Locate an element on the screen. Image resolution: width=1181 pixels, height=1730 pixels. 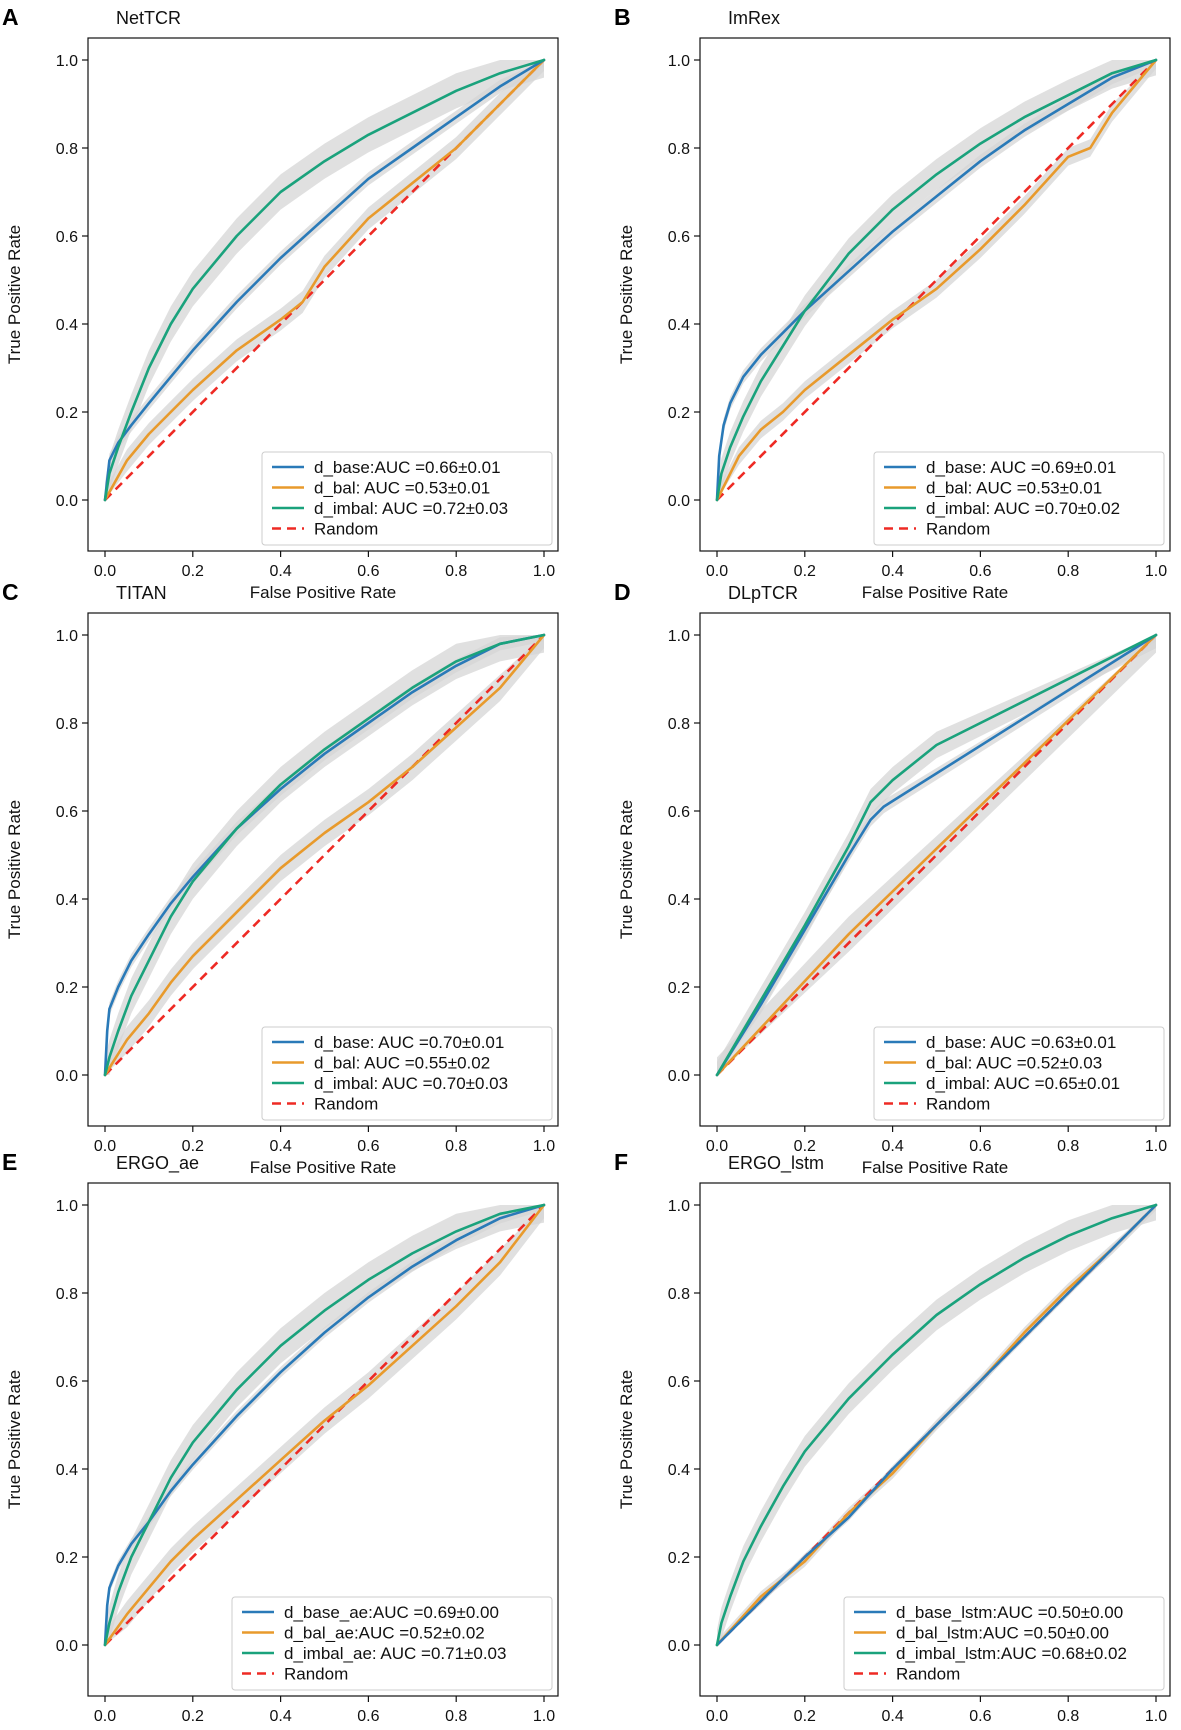
legend-label-d-base: d_base_ae:AUC =0.69±0.00 is located at coordinates (391, 1612).